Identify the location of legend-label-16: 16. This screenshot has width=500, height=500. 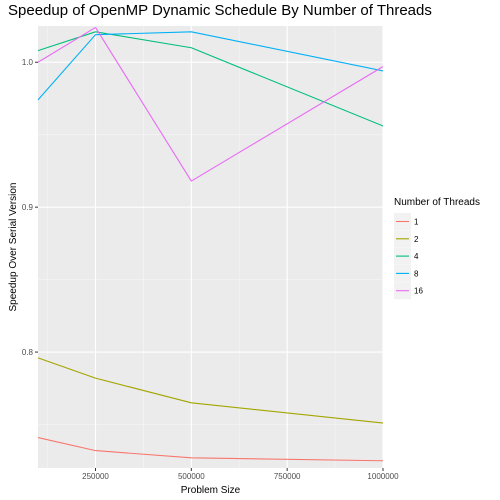
(418, 291).